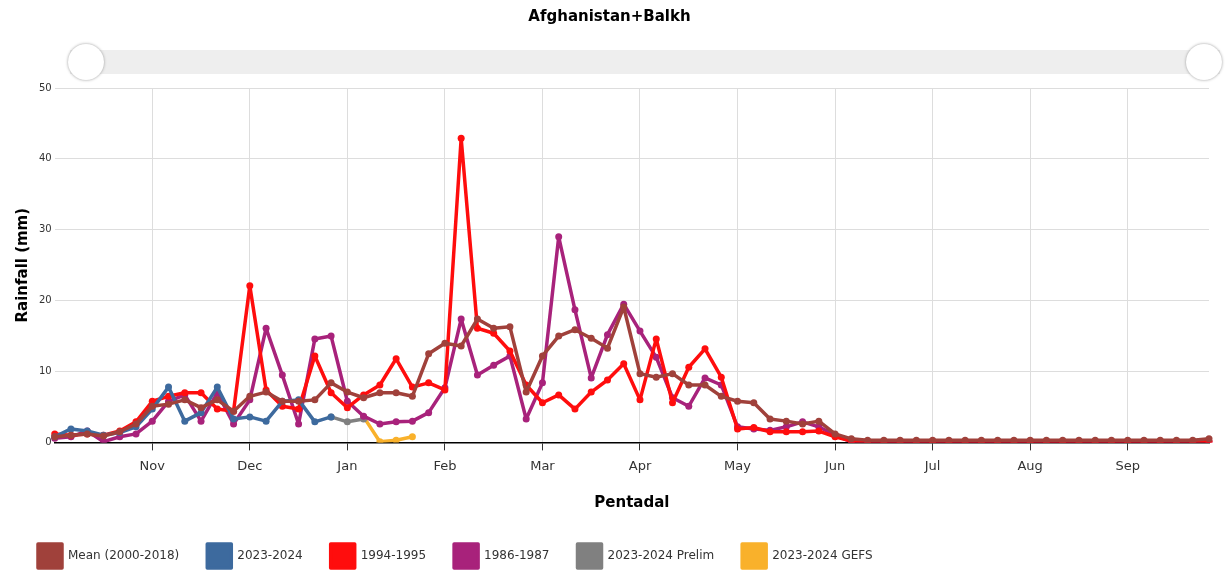  I want to click on y-tick-label: 50, so click(45, 87).